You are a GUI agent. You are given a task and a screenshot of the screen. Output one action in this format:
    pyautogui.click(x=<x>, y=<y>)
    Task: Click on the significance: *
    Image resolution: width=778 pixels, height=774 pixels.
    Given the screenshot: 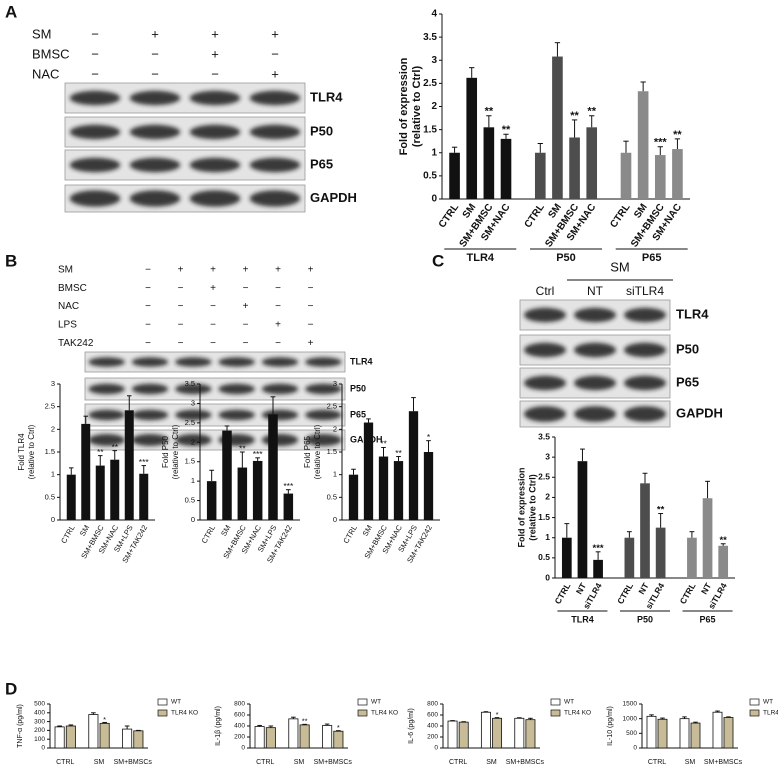 What is the action you would take?
    pyautogui.click(x=104, y=719)
    